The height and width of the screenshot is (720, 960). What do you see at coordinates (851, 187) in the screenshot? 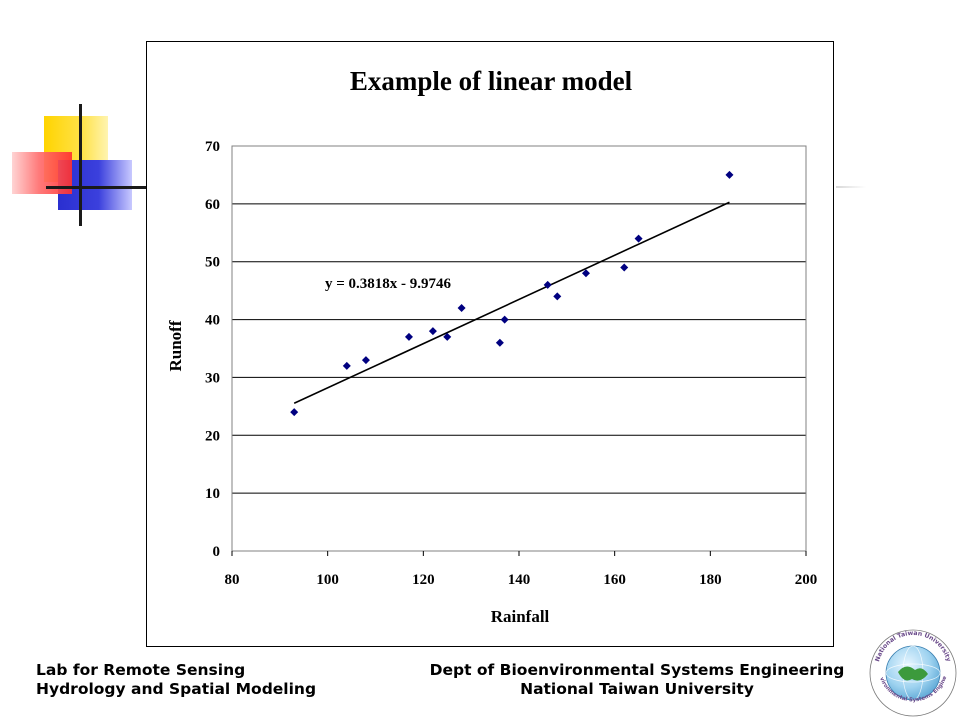
I see `decor-horizontal-line-fade` at bounding box center [851, 187].